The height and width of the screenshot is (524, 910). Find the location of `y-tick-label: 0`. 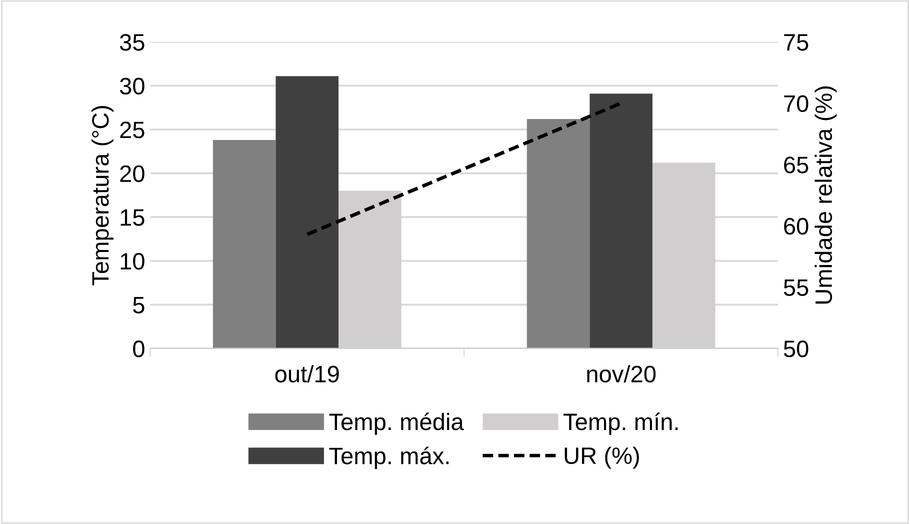

y-tick-label: 0 is located at coordinates (138, 349).